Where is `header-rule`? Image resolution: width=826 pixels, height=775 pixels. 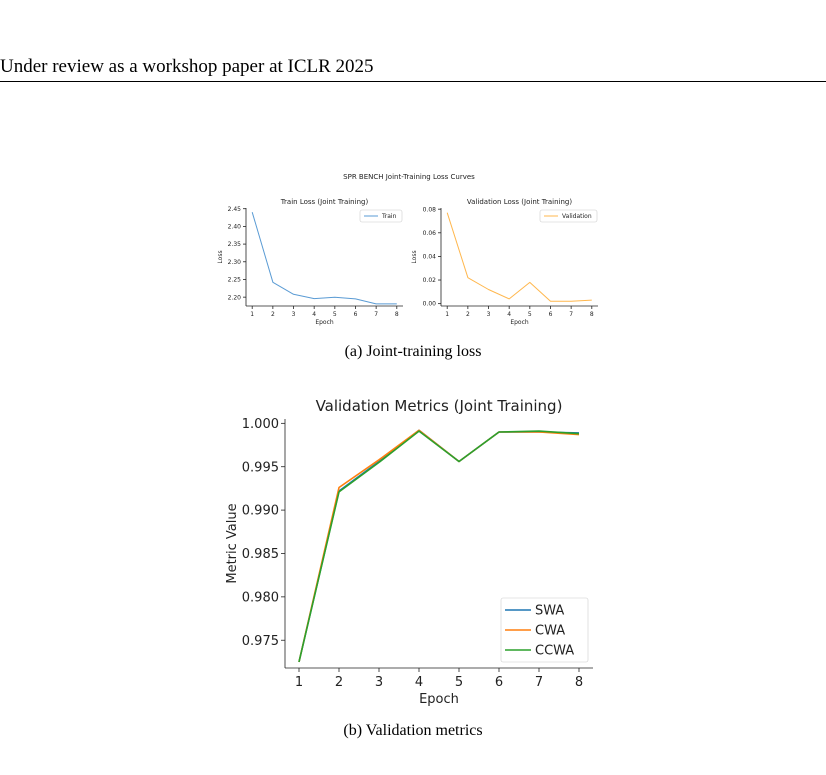
header-rule is located at coordinates (413, 81).